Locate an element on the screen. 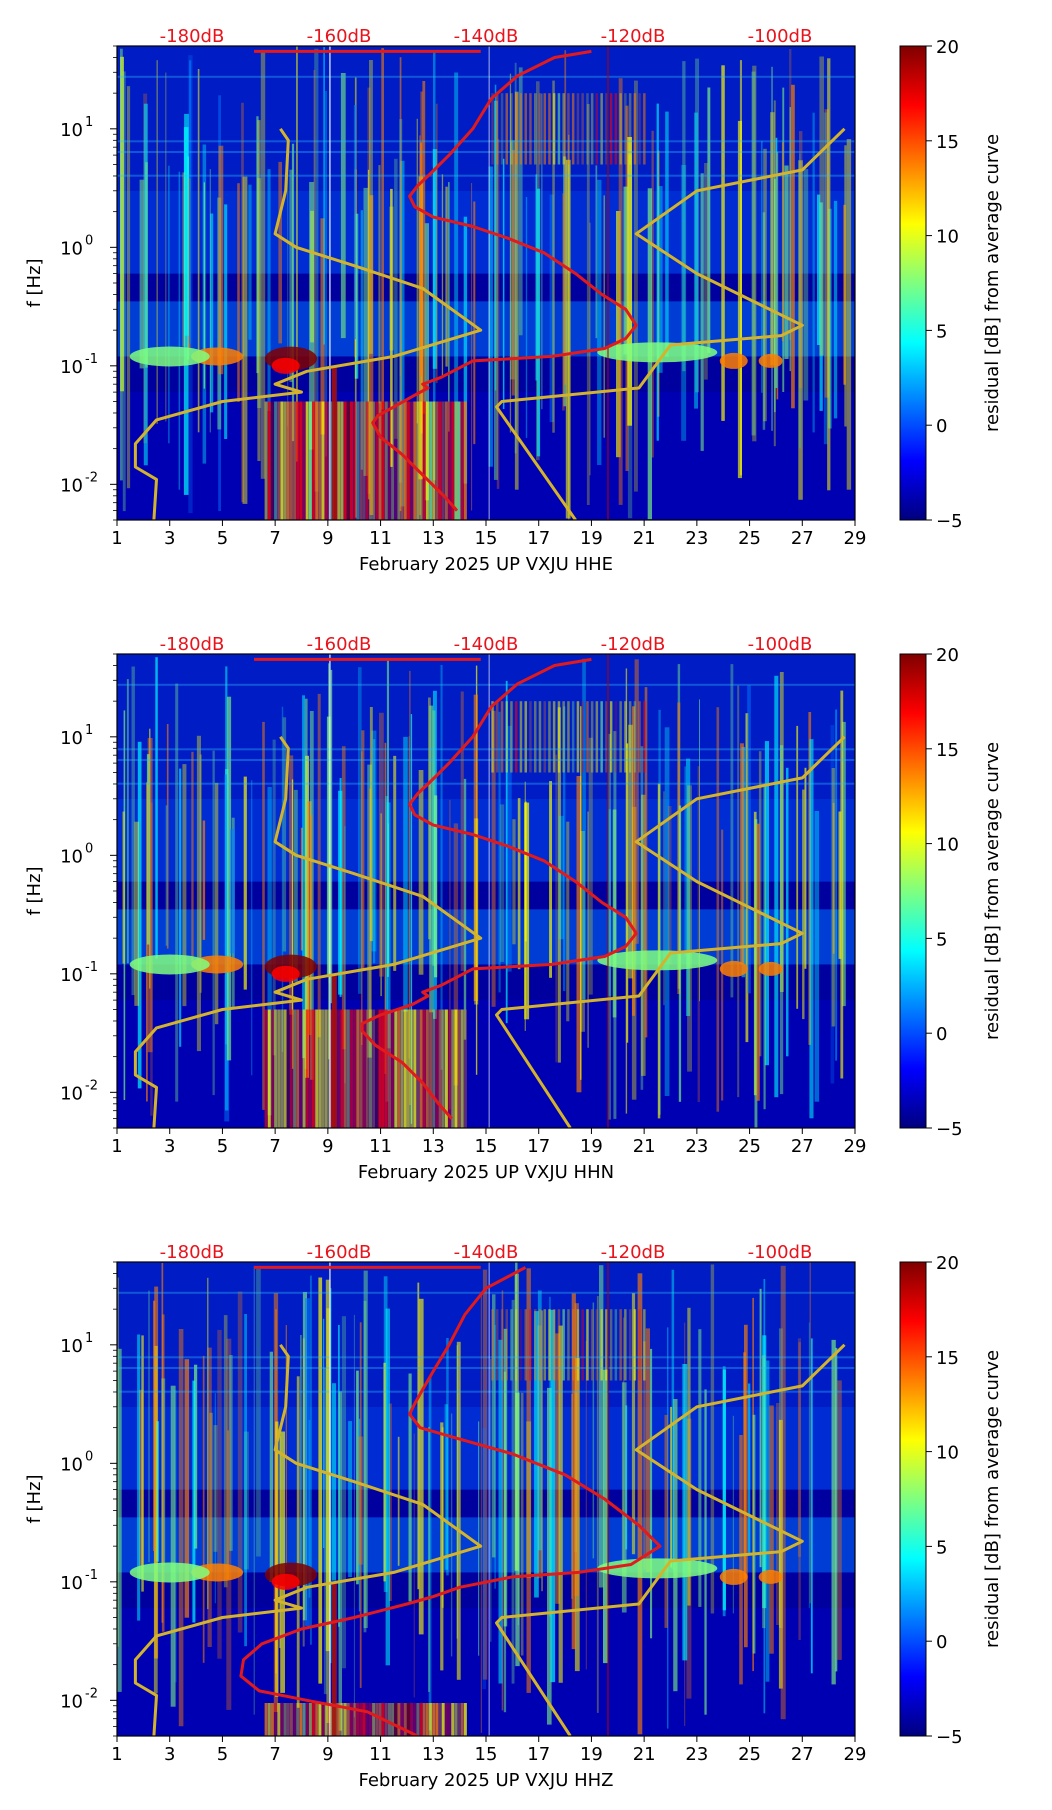 The width and height of the screenshot is (1052, 1810). x-tick-label: 21 is located at coordinates (644, 1146).